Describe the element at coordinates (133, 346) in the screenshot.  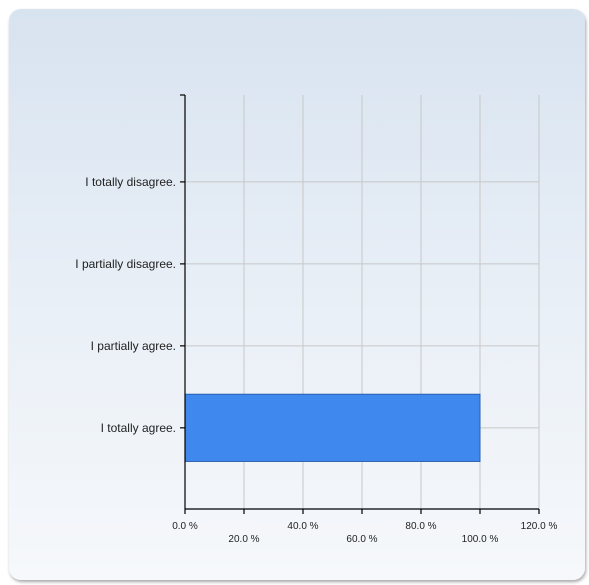
I see `y-tick-label: I partially agree.` at that location.